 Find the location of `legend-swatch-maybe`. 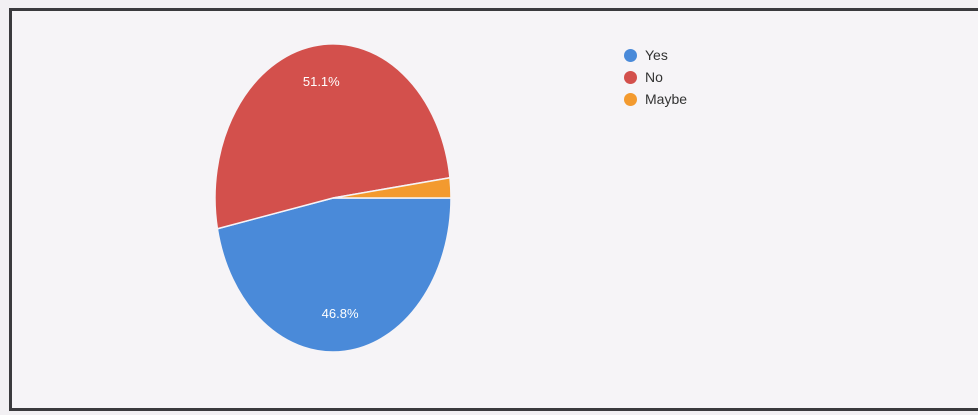

legend-swatch-maybe is located at coordinates (630, 99).